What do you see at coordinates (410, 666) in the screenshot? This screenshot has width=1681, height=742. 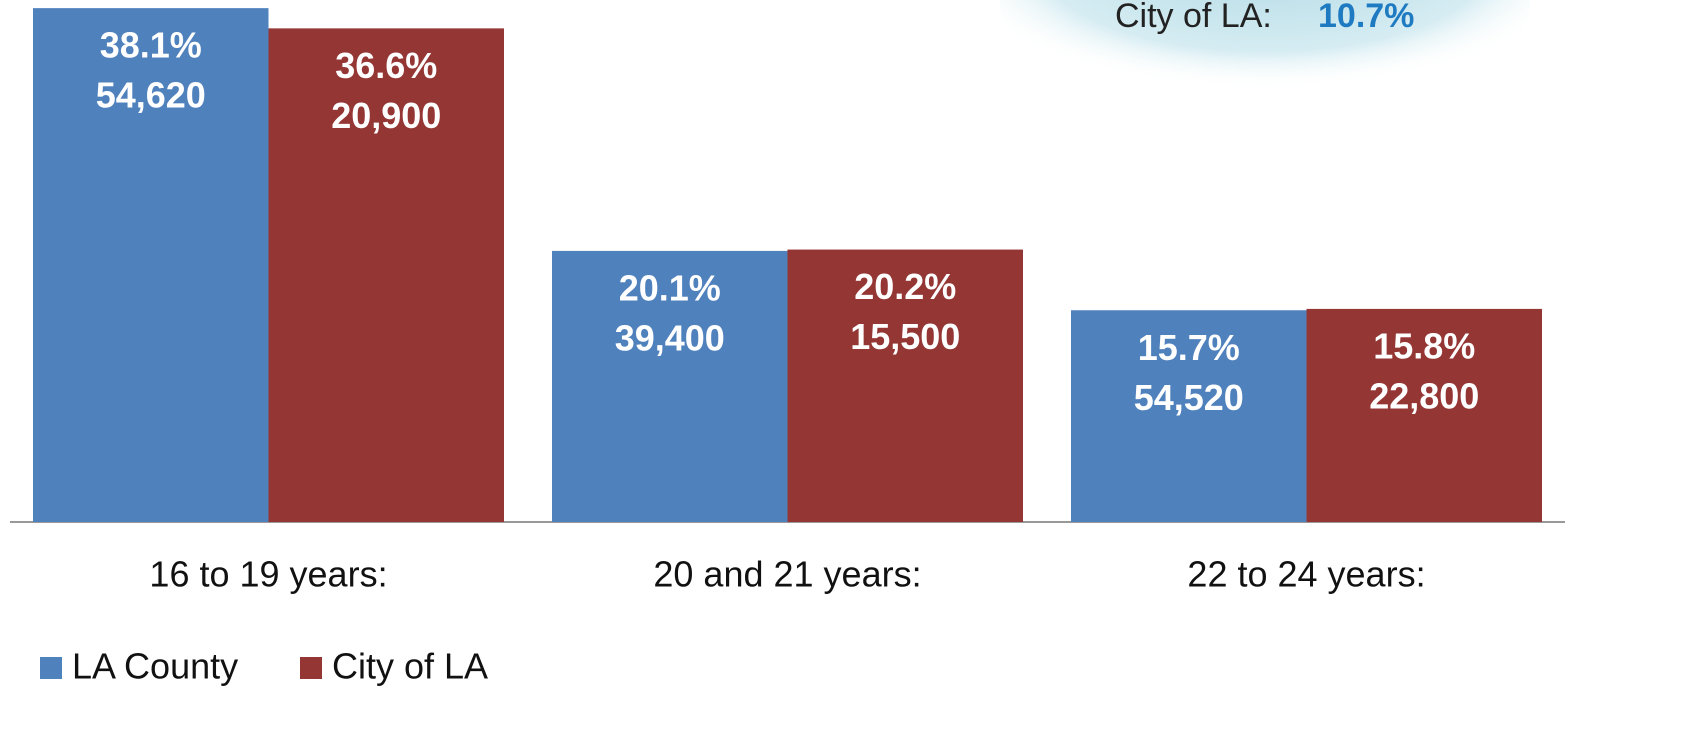 I see `legend-label: City of LA` at bounding box center [410, 666].